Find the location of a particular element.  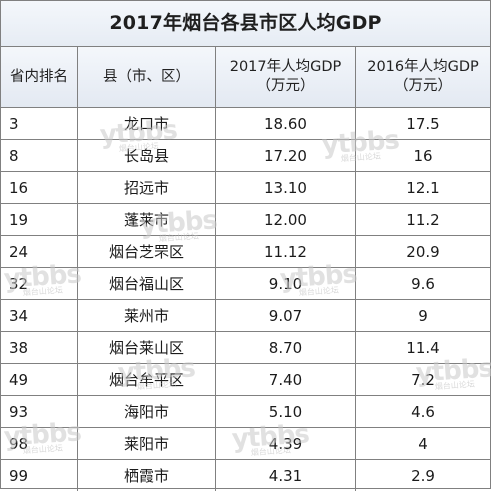

table-row: 98 莱阳市 4.39 4 is located at coordinates (245, 444).